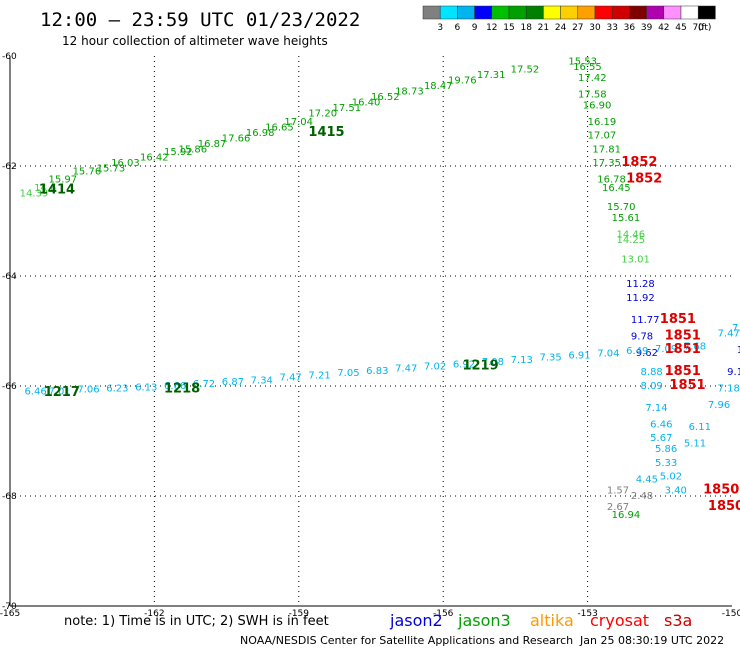 This screenshot has width=740, height=650. What do you see at coordinates (661, 438) in the screenshot?
I see `wave-height-label: 5.67` at bounding box center [661, 438].